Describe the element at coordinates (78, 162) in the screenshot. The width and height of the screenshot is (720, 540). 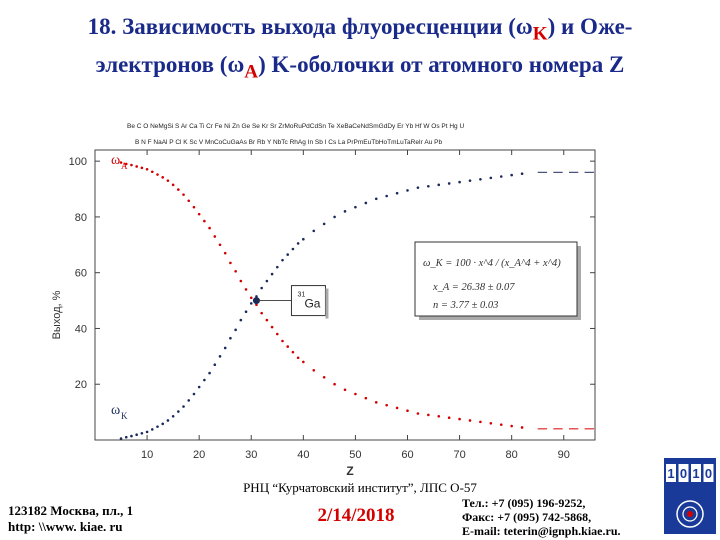
I see `y-tick-label: 100` at that location.